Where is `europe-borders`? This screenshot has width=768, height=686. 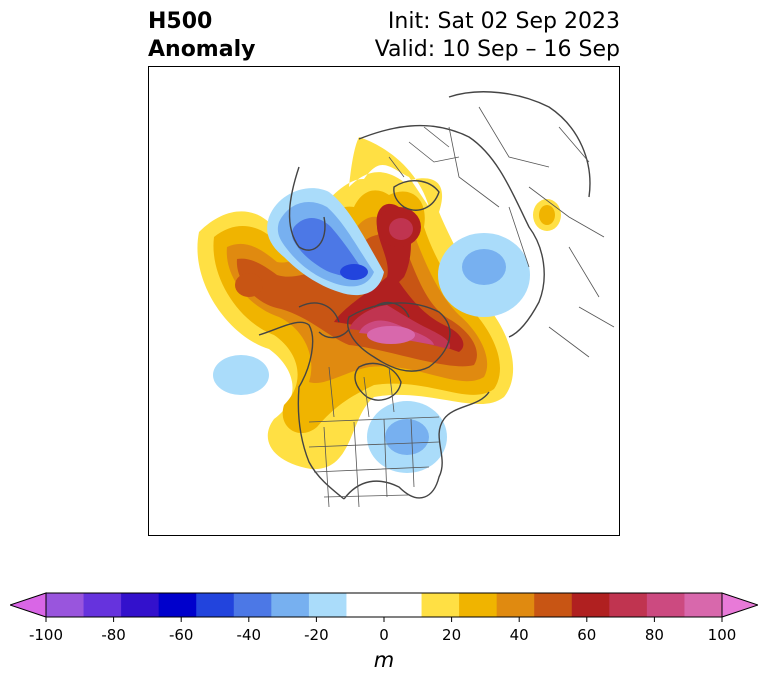
europe-borders is located at coordinates (424, 152).